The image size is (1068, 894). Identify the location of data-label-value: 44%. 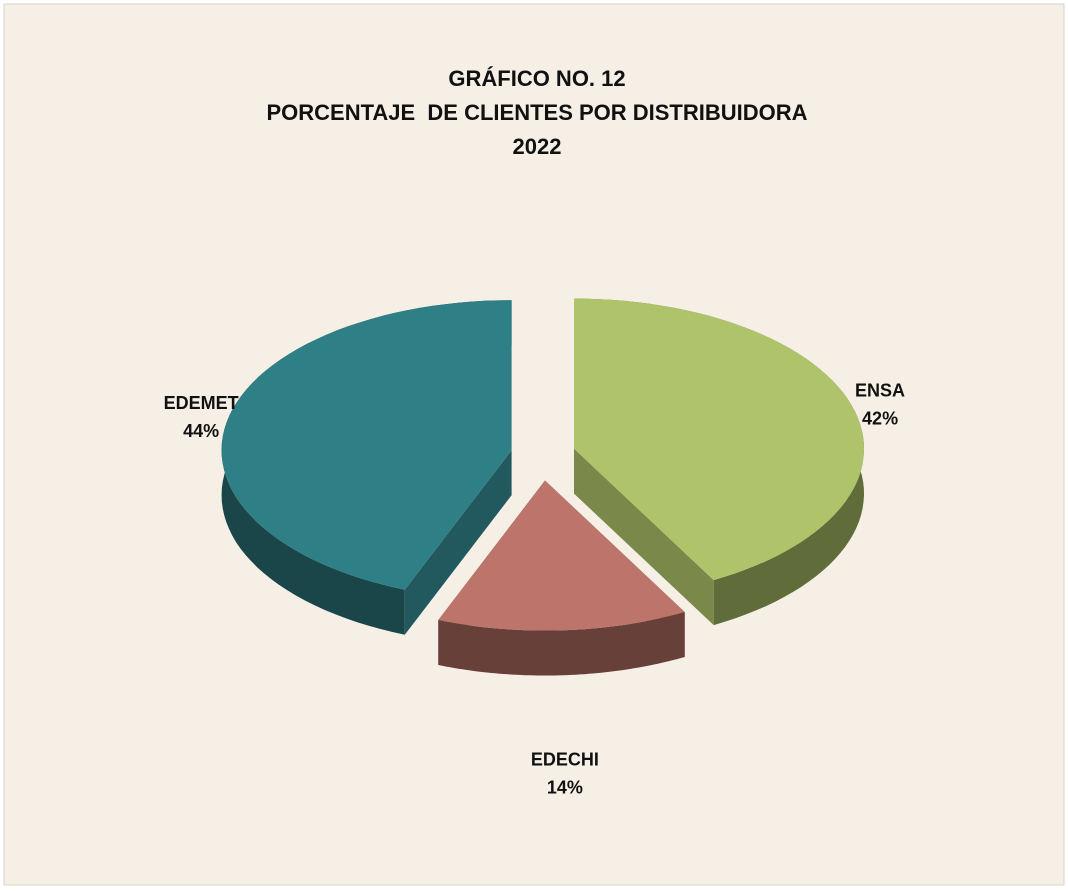
(201, 431).